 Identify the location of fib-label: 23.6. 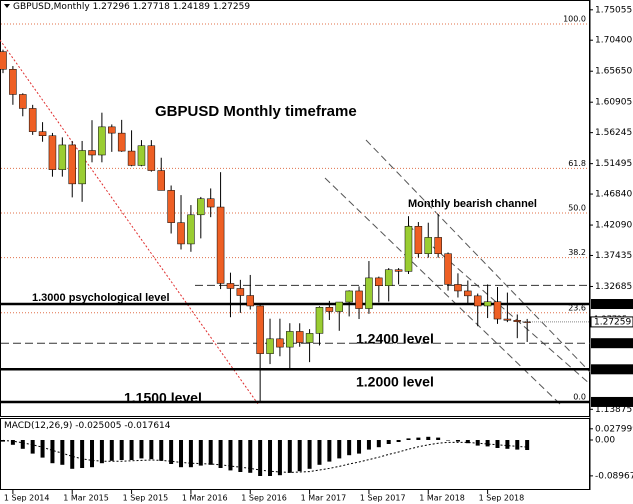
(577, 307).